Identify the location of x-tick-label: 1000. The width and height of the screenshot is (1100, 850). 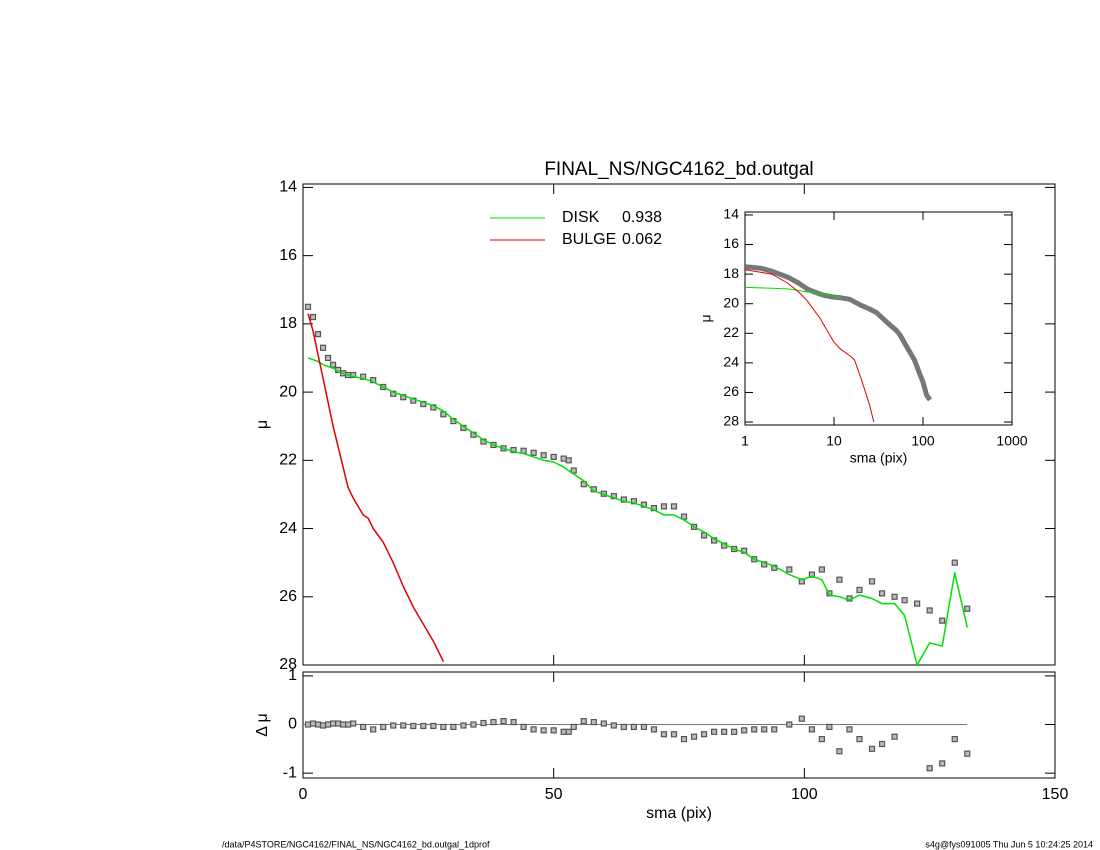
(1011, 441).